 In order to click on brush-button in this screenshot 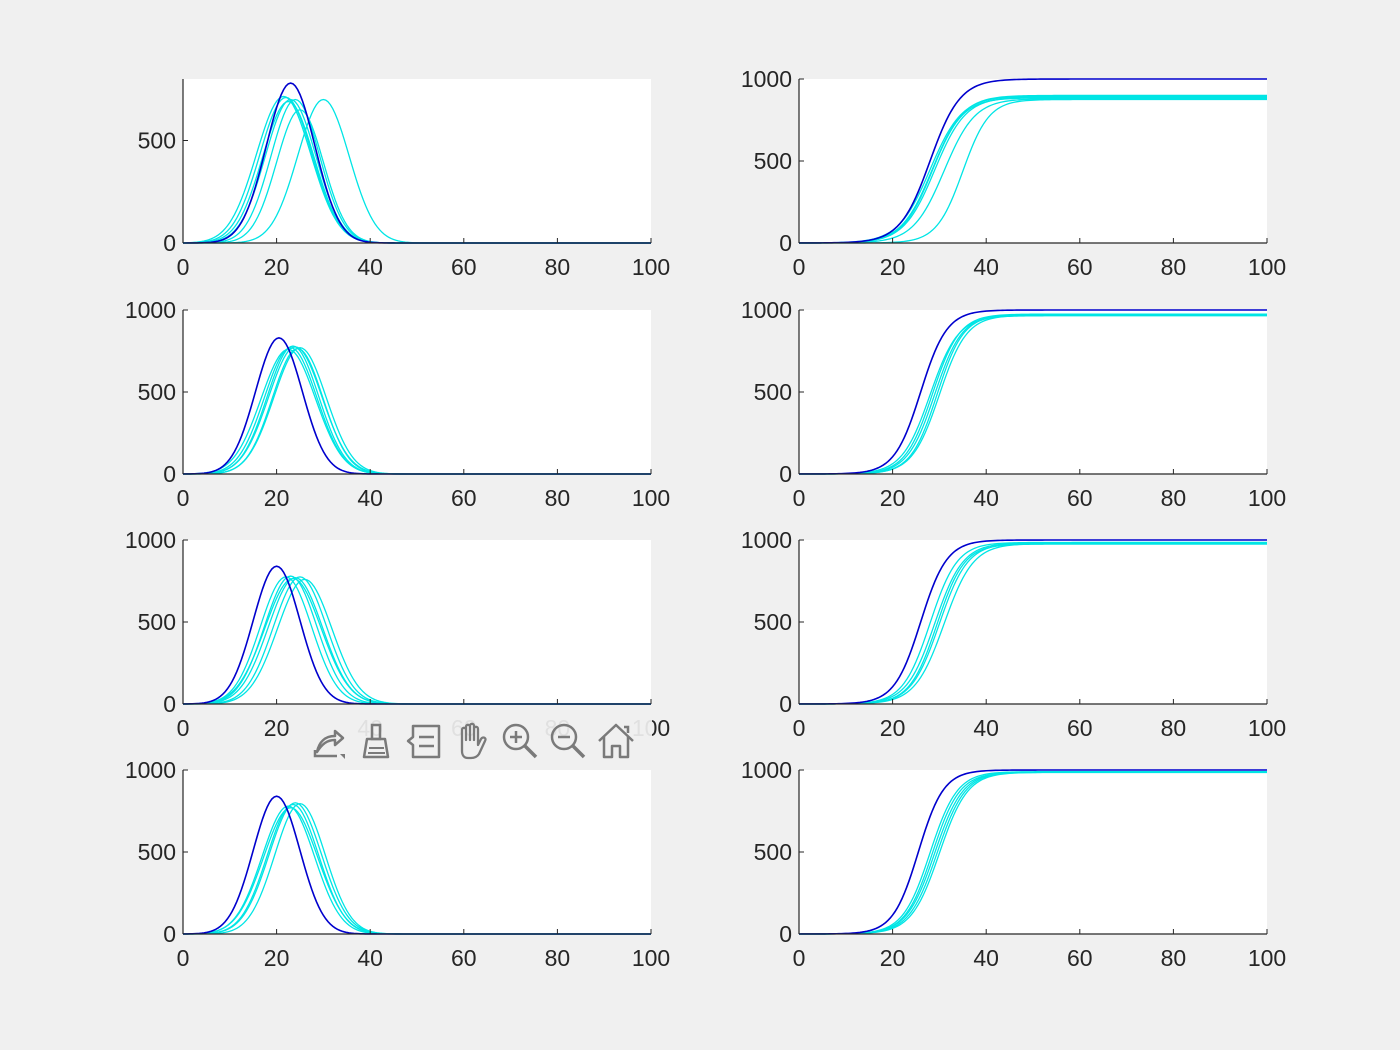, I will do `click(376, 741)`.